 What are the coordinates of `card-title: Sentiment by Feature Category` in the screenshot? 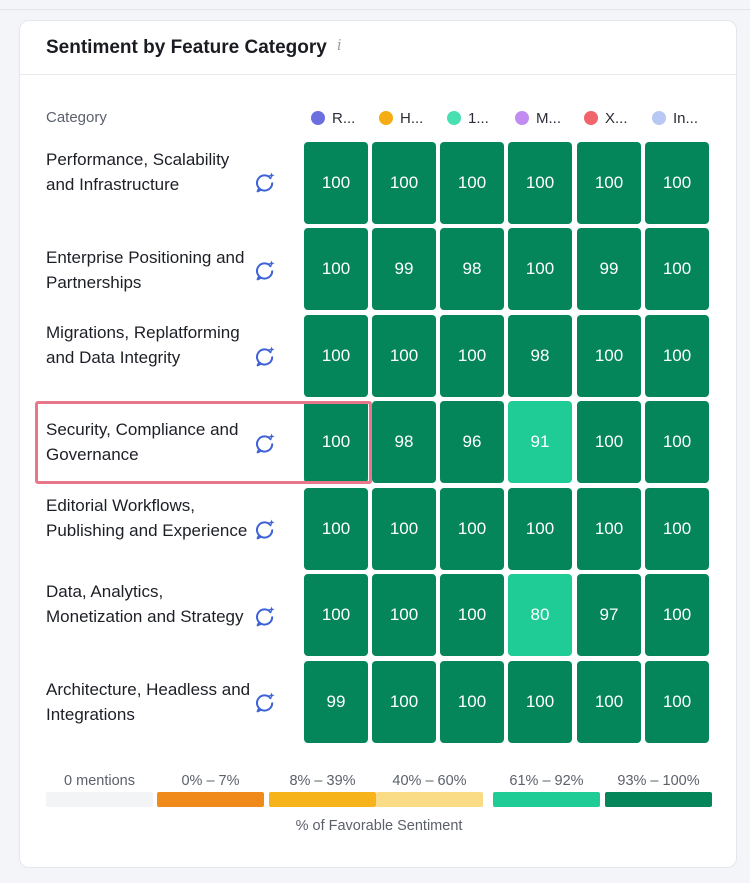 It's located at (186, 47).